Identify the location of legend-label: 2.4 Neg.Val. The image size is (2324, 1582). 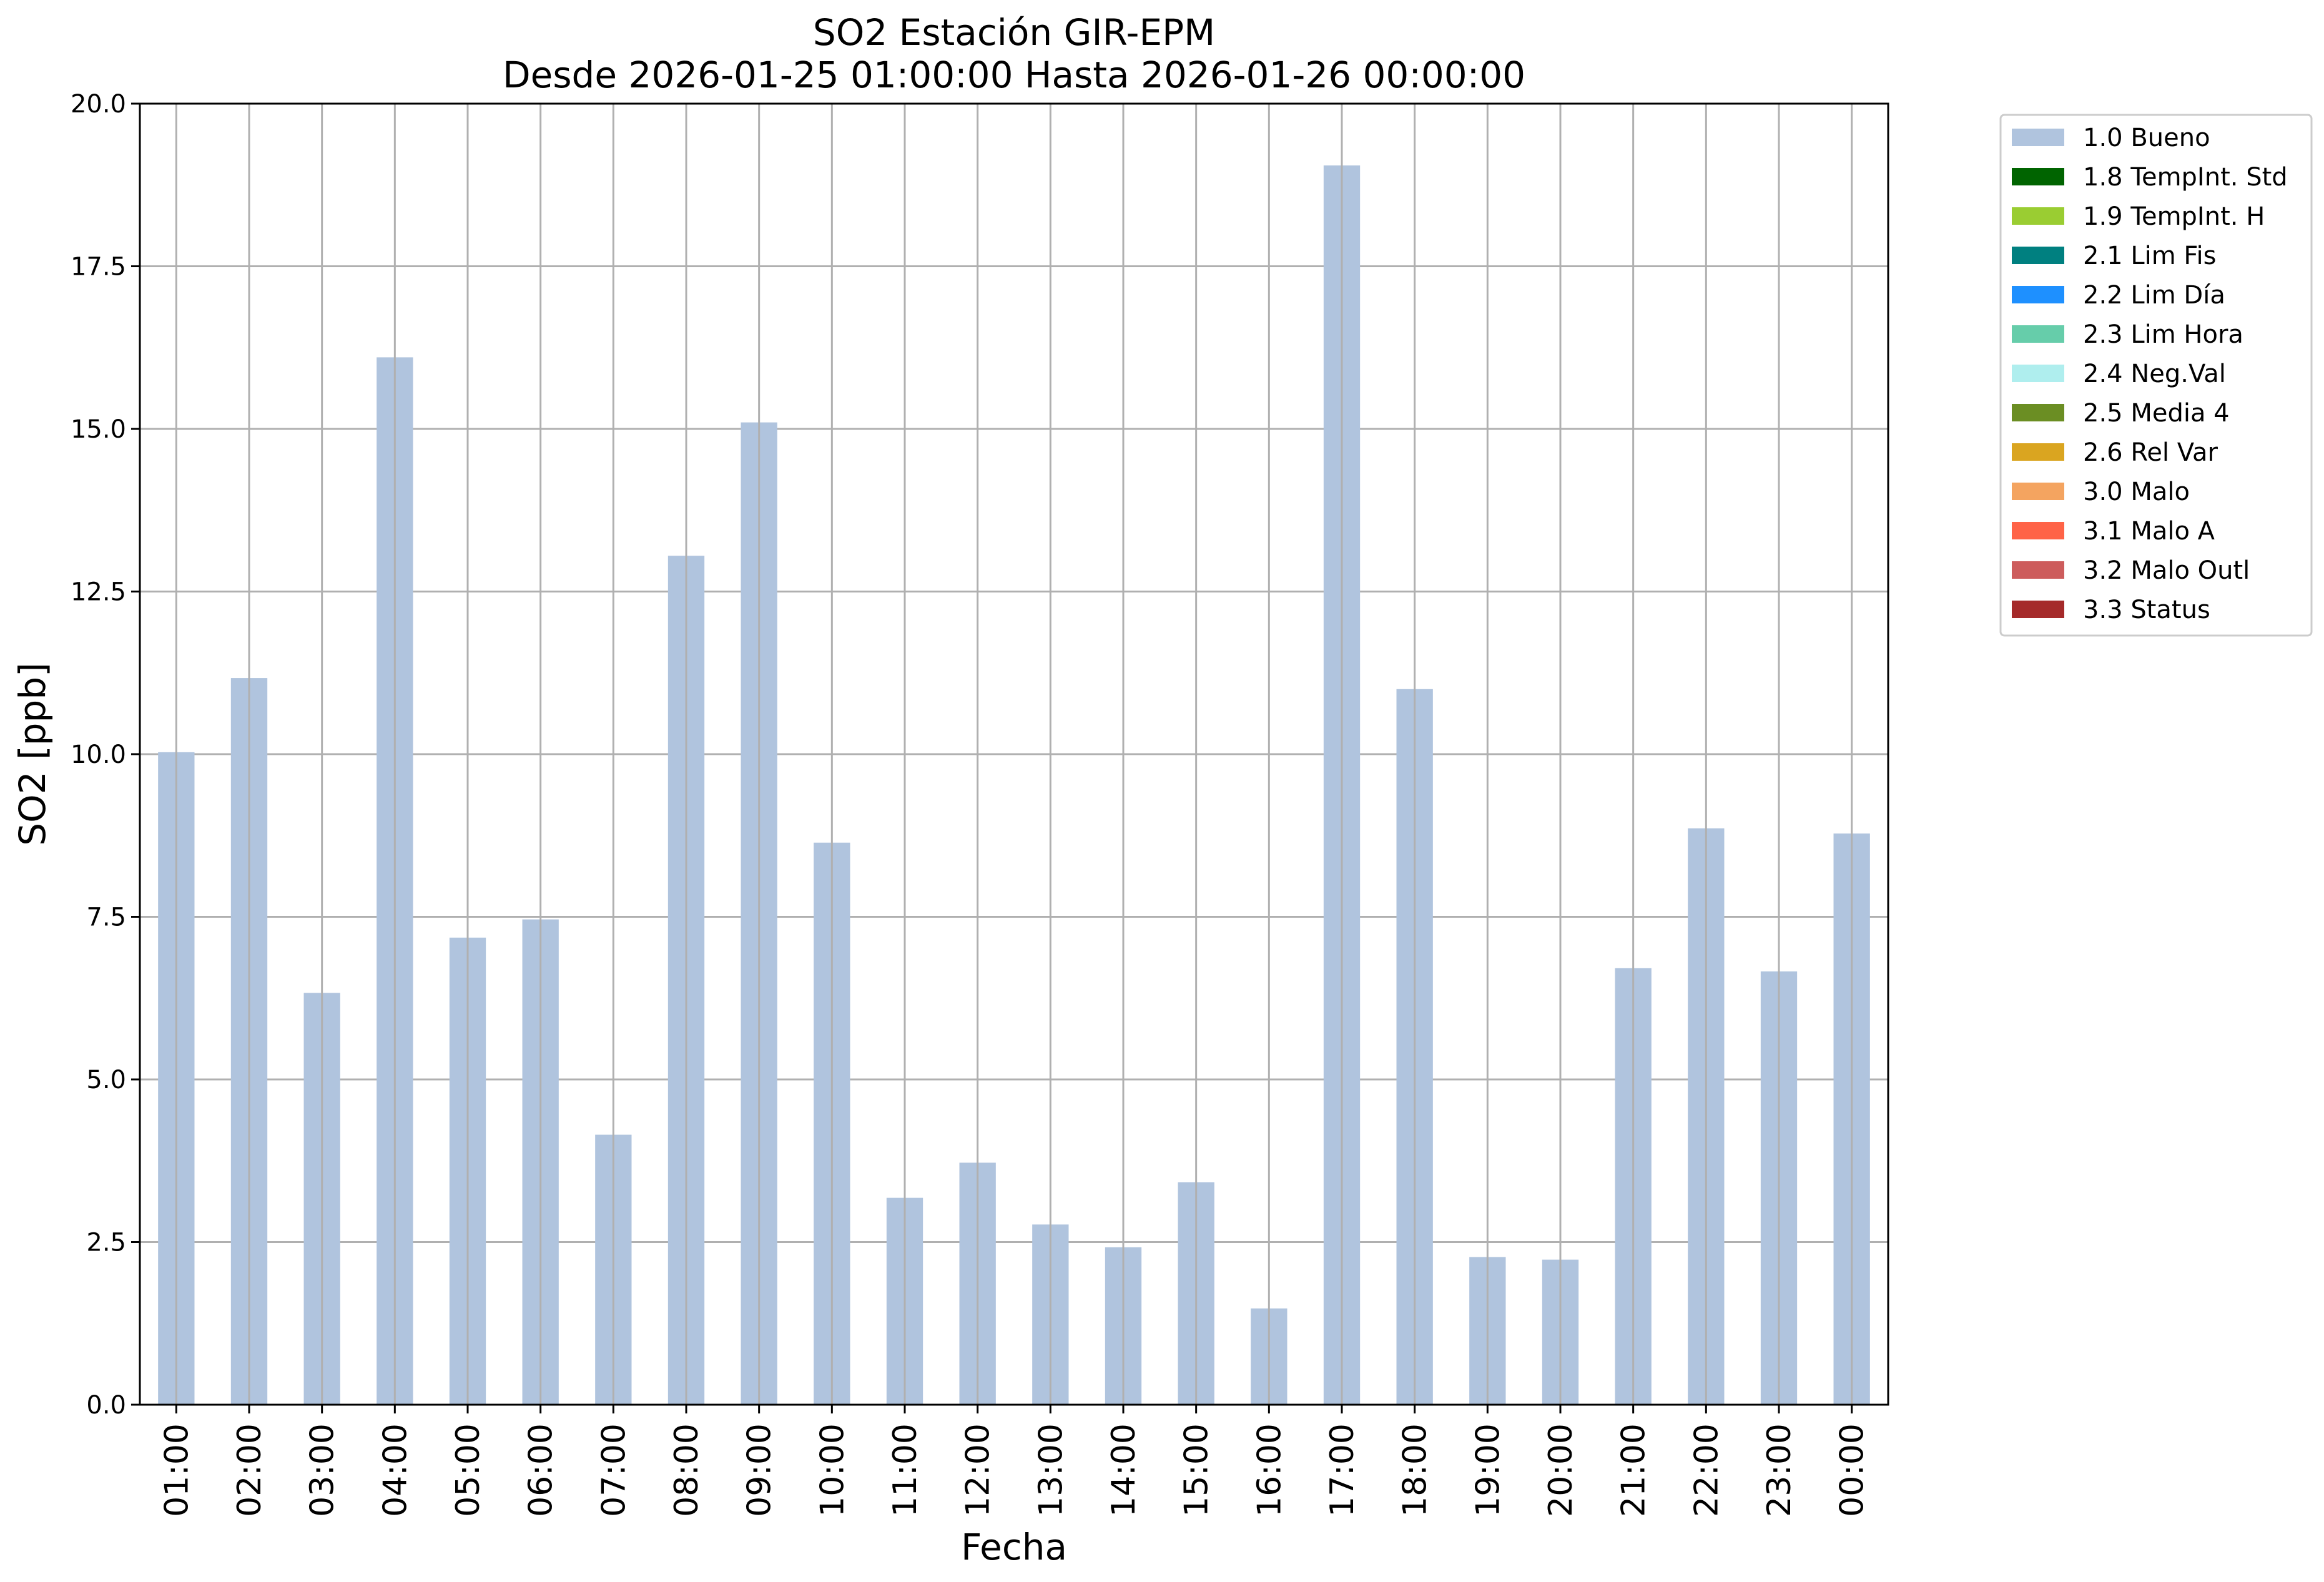
(2154, 374).